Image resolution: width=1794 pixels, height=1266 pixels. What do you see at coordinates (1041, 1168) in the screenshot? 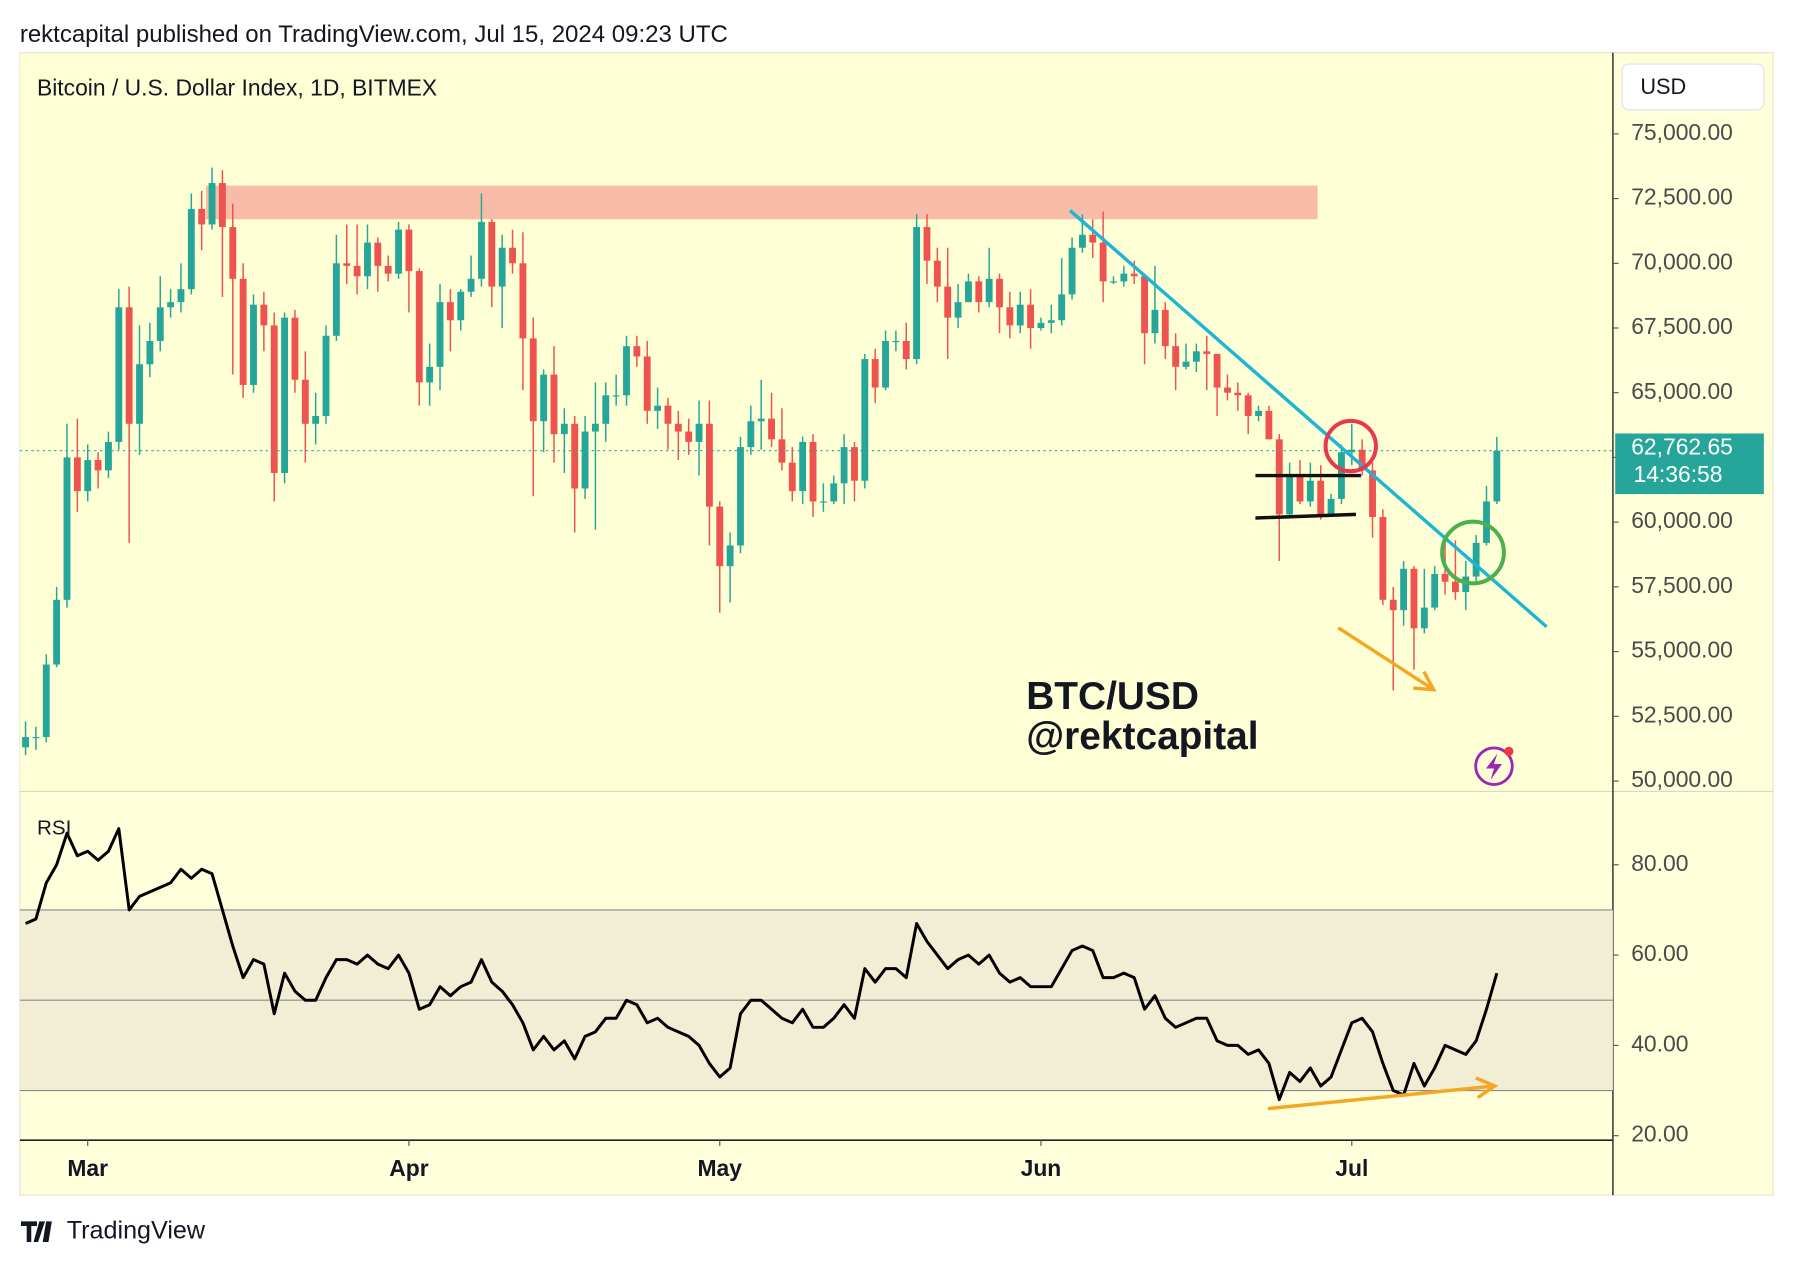
I see `x-tick-label: Jun` at bounding box center [1041, 1168].